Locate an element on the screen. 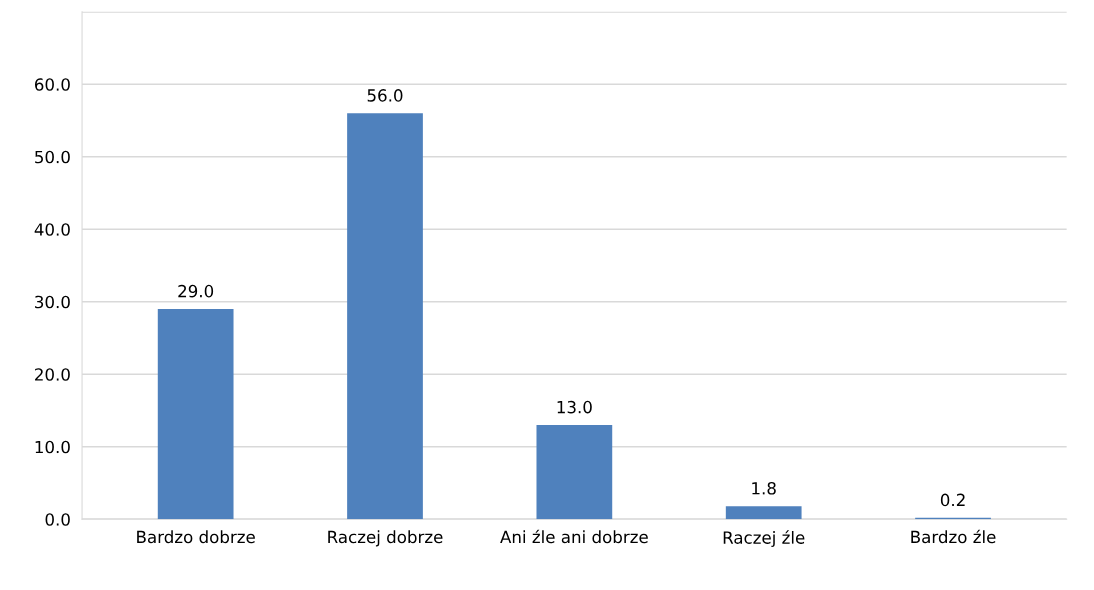  x-tick-label: Raczej źle is located at coordinates (764, 539).